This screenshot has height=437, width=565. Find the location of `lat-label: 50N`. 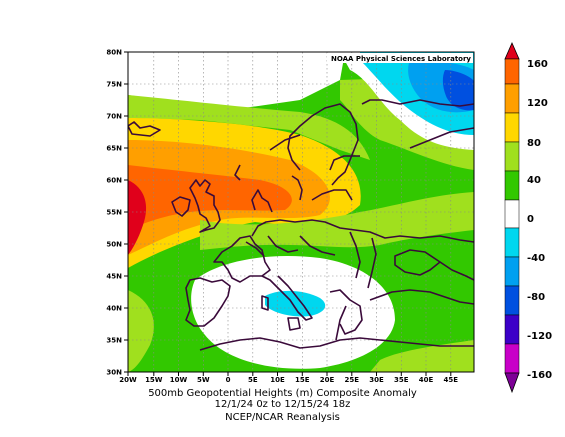

lat-label: 50N is located at coordinates (114, 245).